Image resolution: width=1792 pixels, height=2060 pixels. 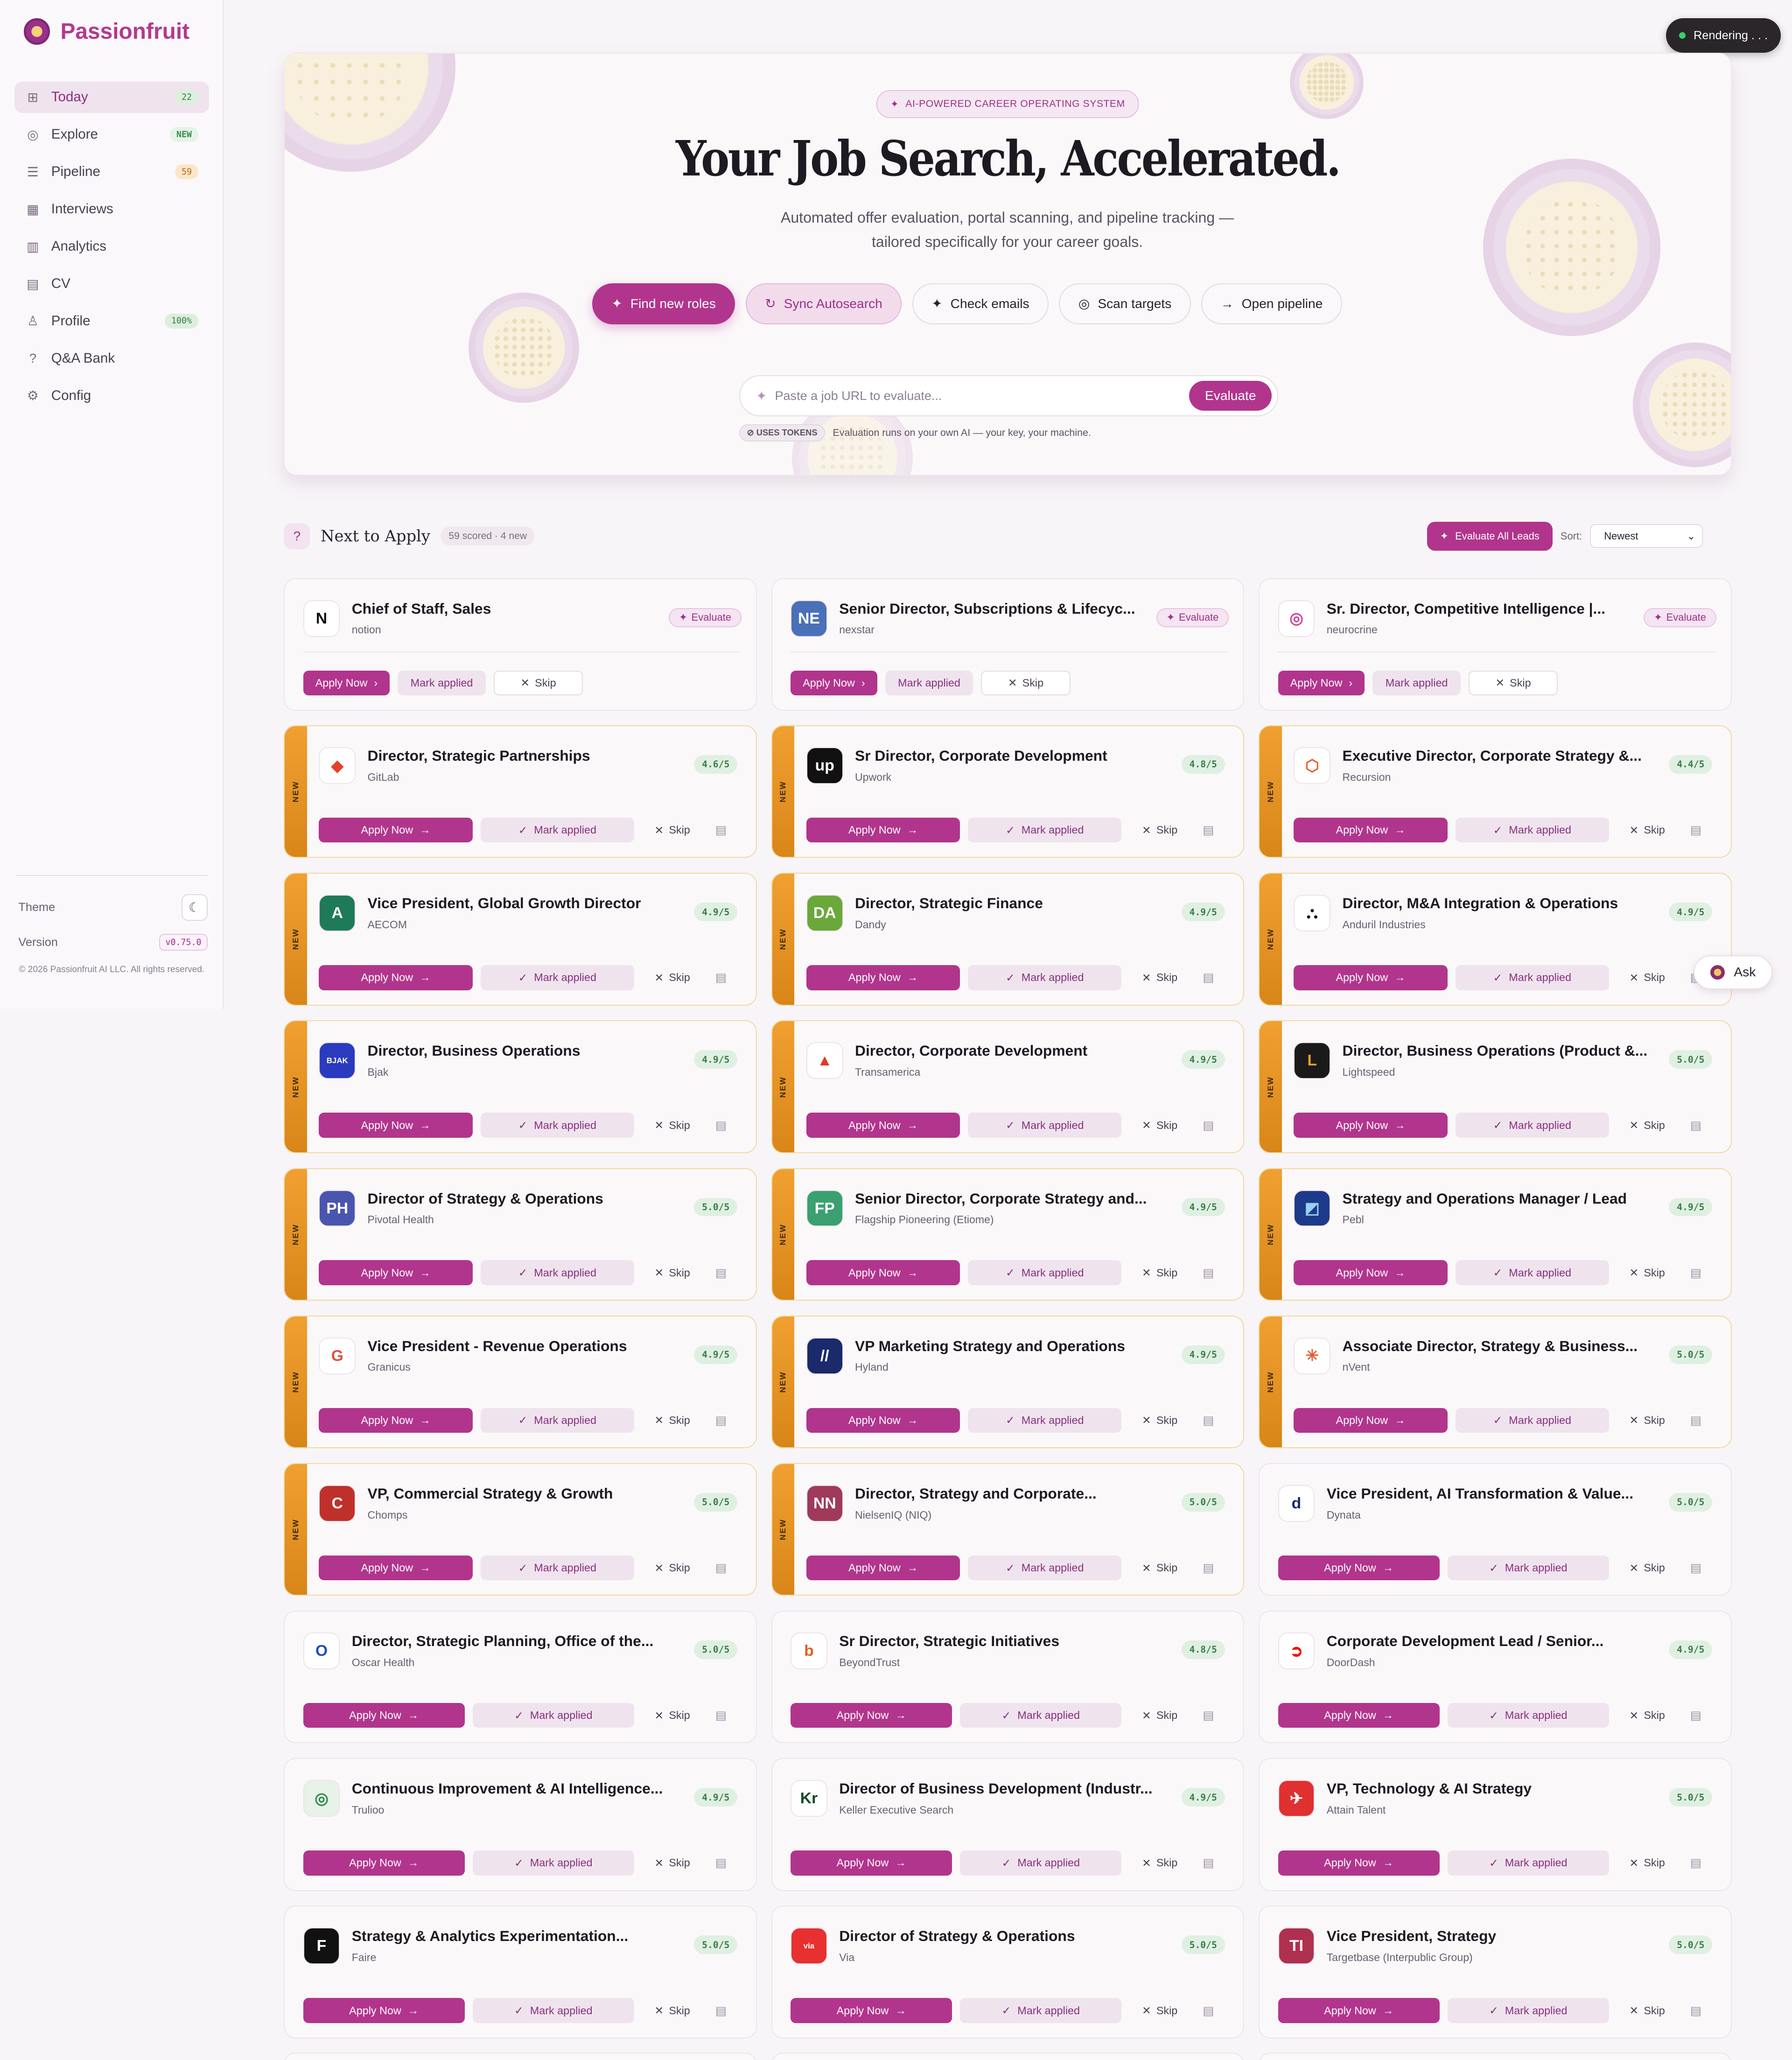 What do you see at coordinates (1484, 1198) in the screenshot?
I see `job-title: Strategy and Operations Manager / Lead` at bounding box center [1484, 1198].